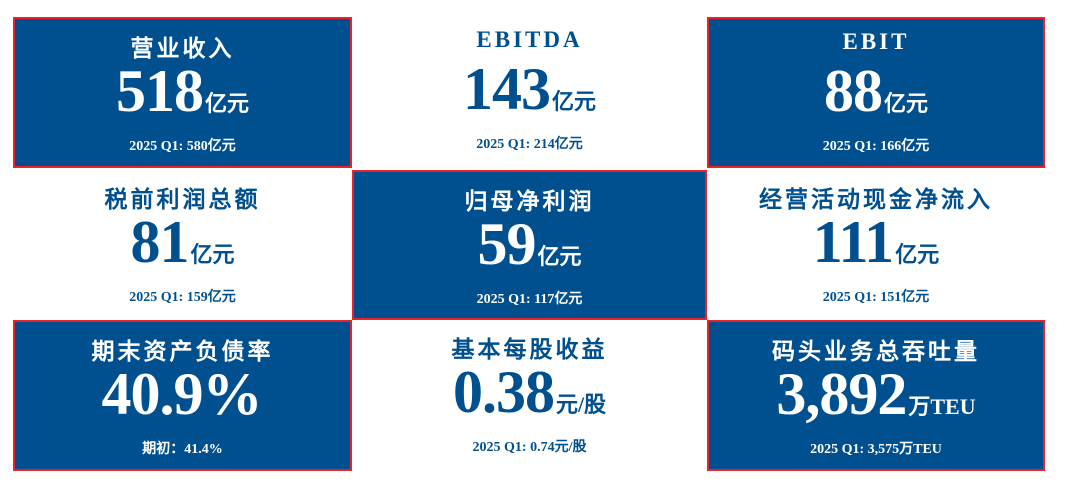 This screenshot has height=488, width=1080. Describe the element at coordinates (581, 404) in the screenshot. I see `card-unit: 元/股` at that location.